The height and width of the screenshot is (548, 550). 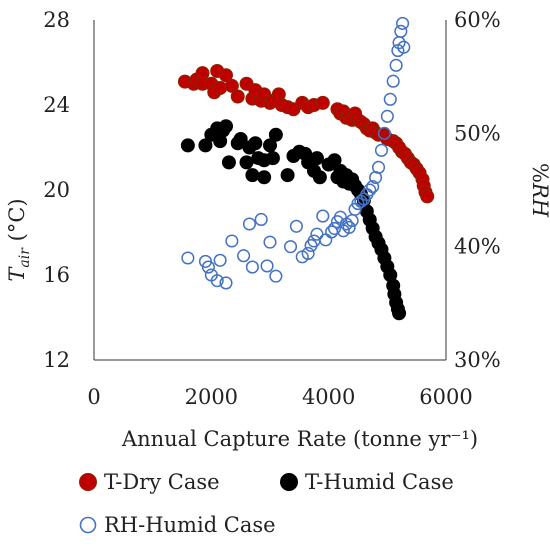 What do you see at coordinates (211, 397) in the screenshot?
I see `x-tick-label: 2000` at bounding box center [211, 397].